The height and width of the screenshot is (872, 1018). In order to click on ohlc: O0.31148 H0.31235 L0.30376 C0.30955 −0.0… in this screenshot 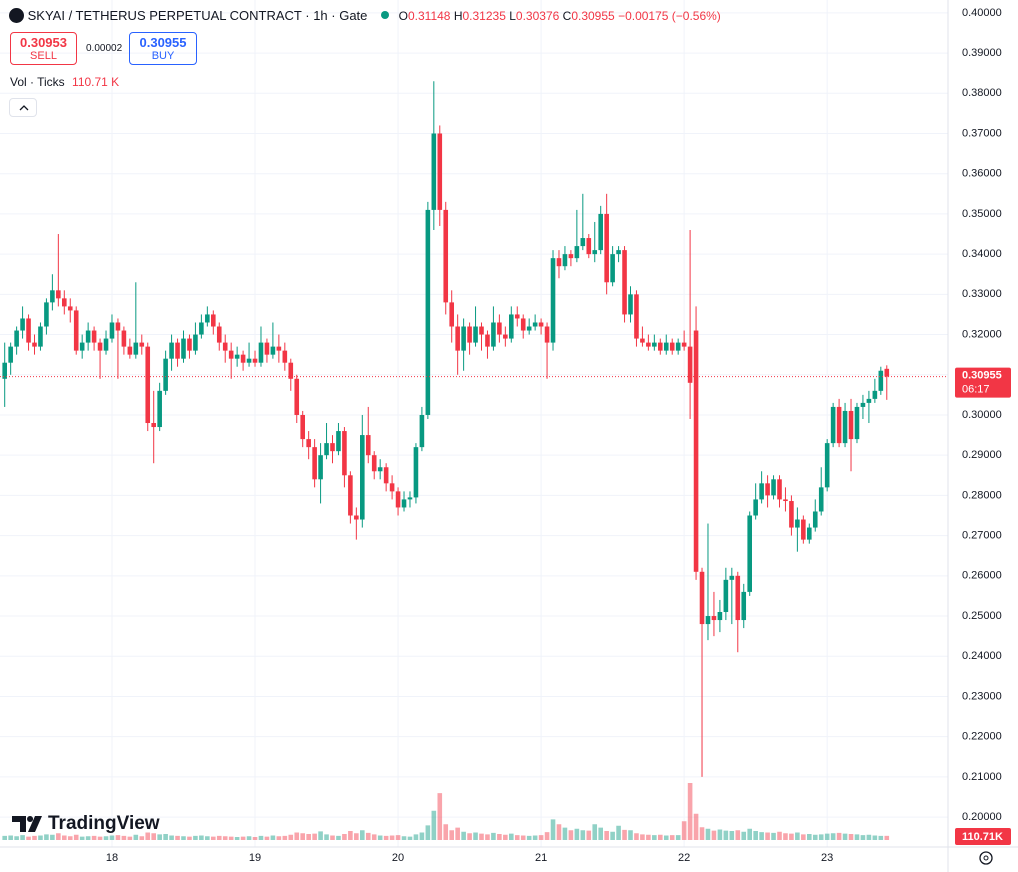, I will do `click(560, 16)`.